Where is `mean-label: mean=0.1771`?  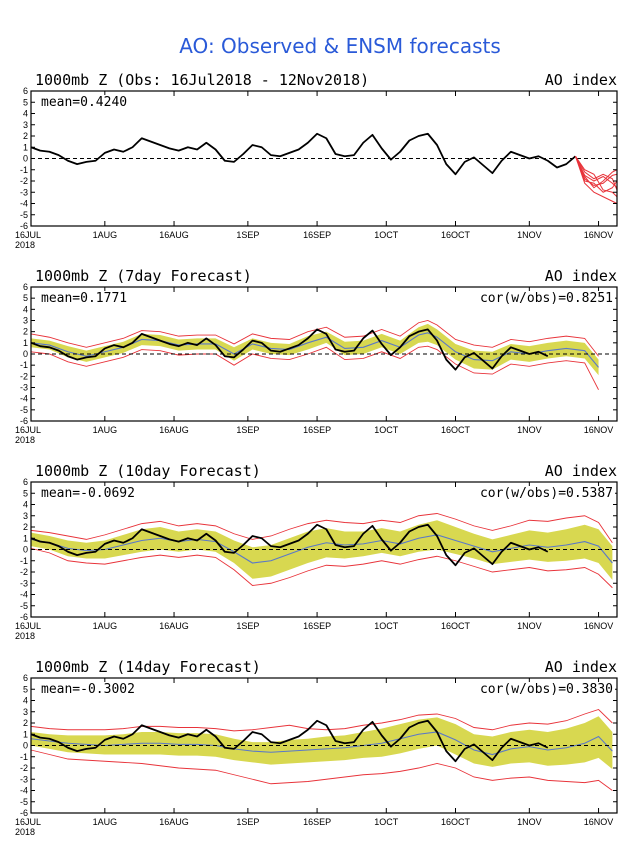
mean-label: mean=0.1771 is located at coordinates (84, 298).